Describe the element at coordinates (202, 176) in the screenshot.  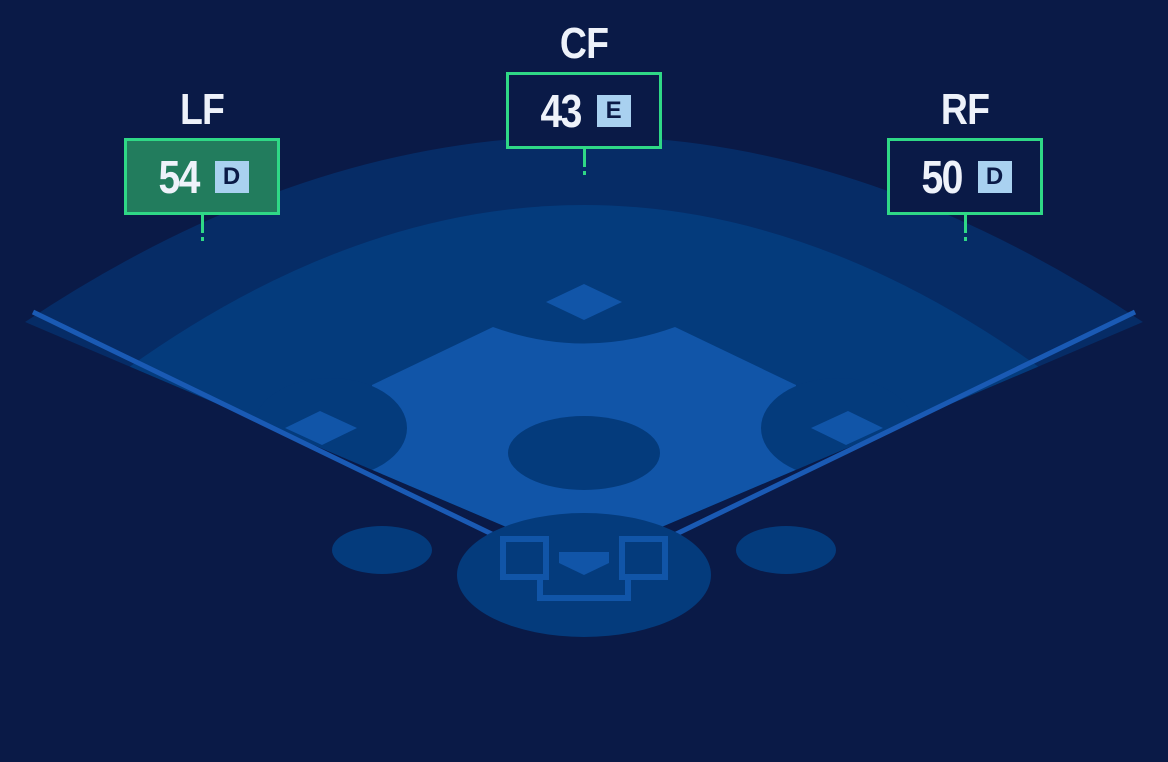
I see `rating-box: 54 D` at that location.